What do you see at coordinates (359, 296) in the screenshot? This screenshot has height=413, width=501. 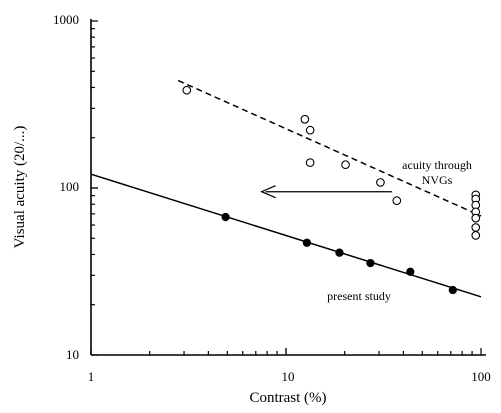 I see `annotation-present-study: present study` at bounding box center [359, 296].